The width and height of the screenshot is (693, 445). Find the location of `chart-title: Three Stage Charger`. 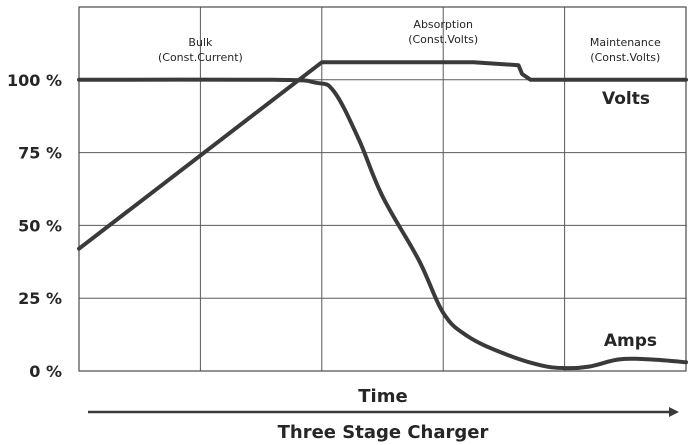

chart-title: Three Stage Charger is located at coordinates (383, 432).